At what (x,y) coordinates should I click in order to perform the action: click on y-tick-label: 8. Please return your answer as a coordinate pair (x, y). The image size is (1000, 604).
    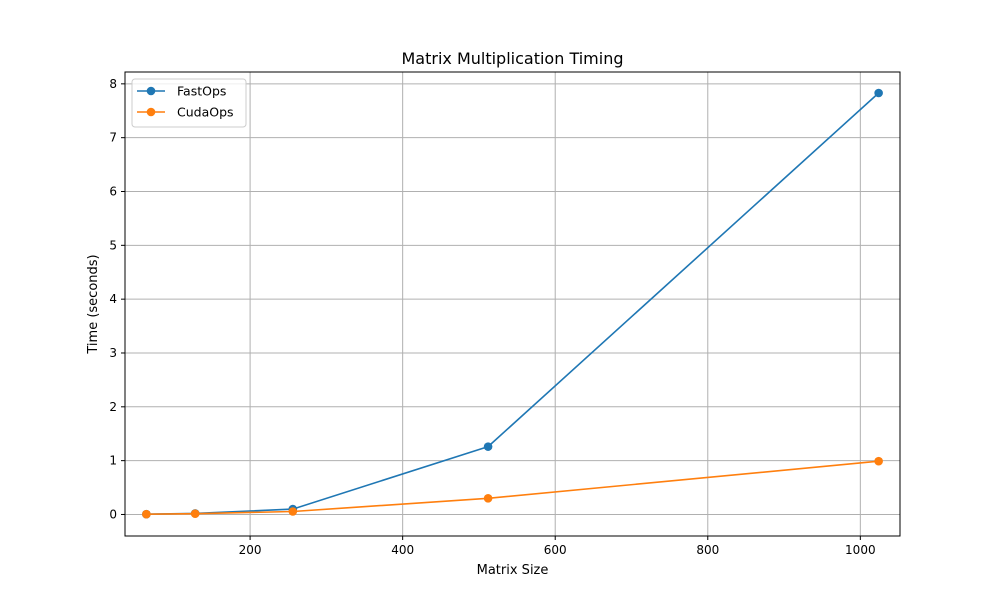
    Looking at the image, I should click on (113, 84).